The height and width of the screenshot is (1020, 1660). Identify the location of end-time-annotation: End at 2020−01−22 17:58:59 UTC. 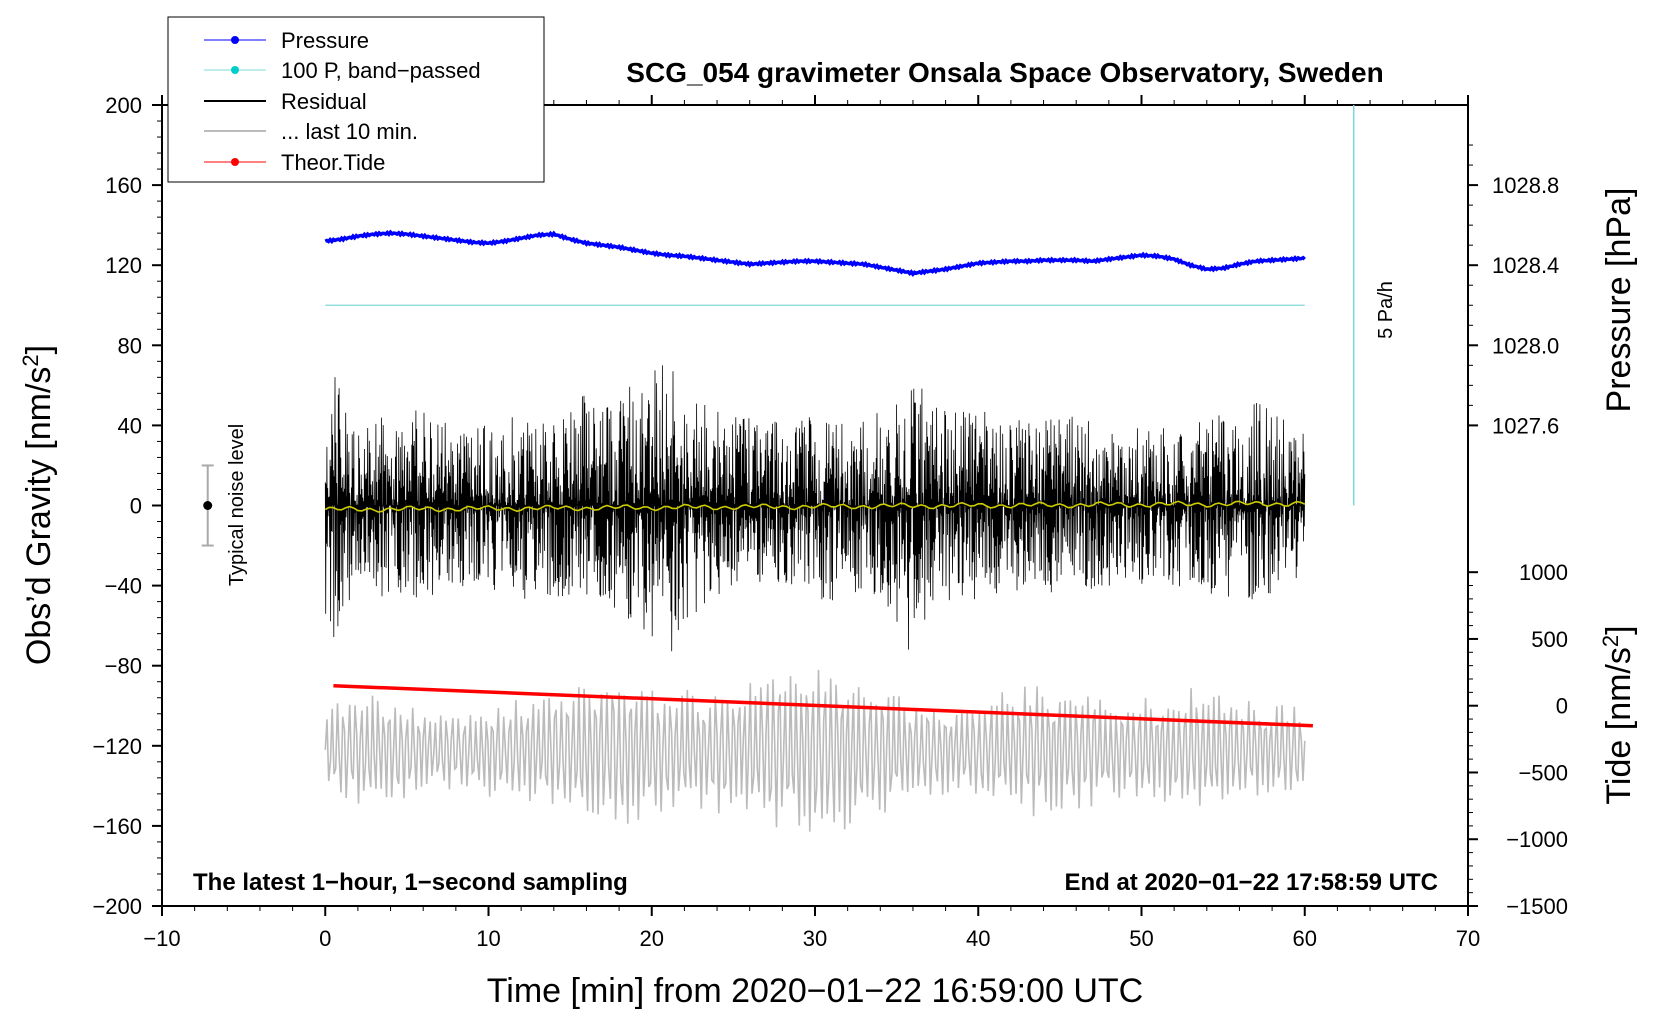
(1251, 882).